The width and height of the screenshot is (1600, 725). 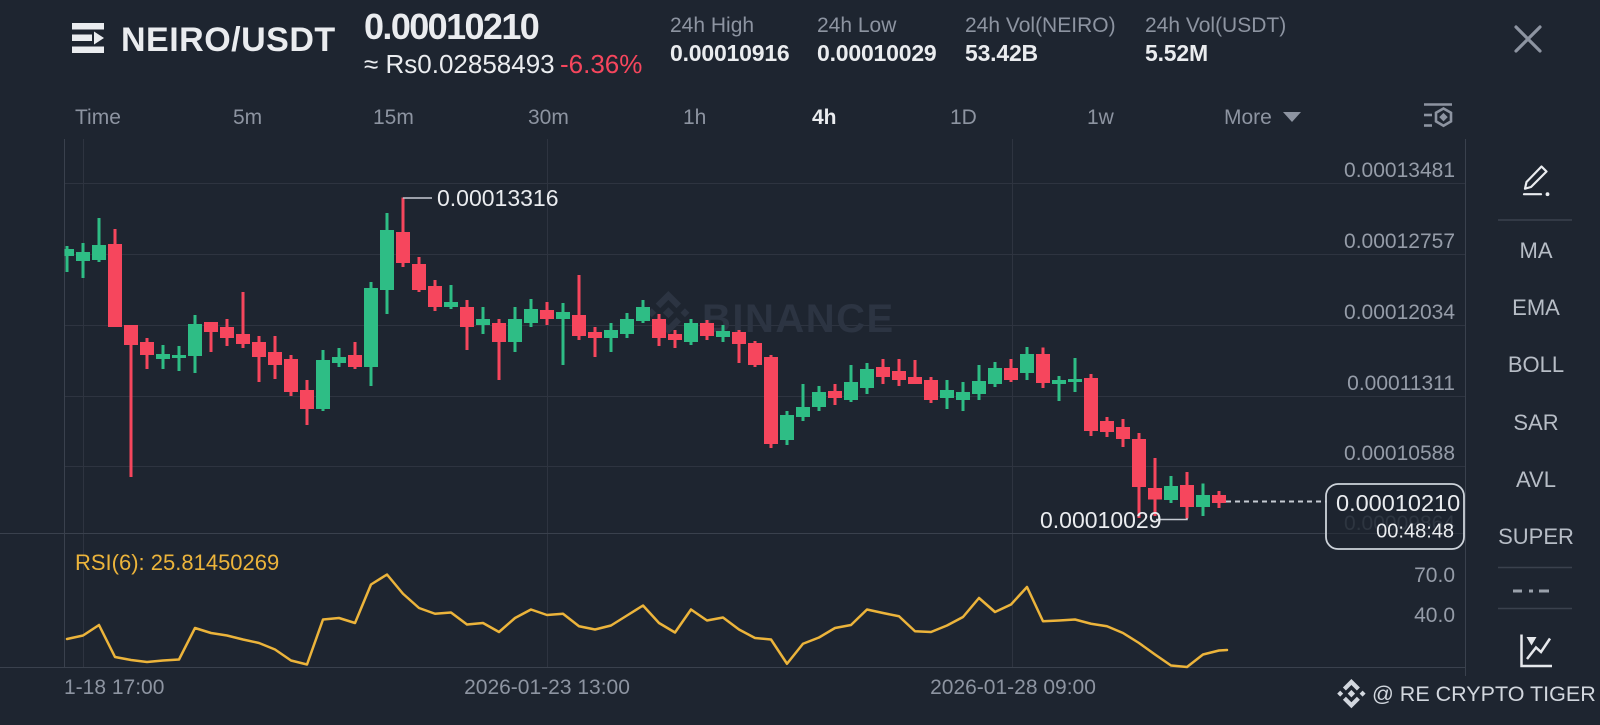 What do you see at coordinates (98, 117) in the screenshot?
I see `svg-text: Time` at bounding box center [98, 117].